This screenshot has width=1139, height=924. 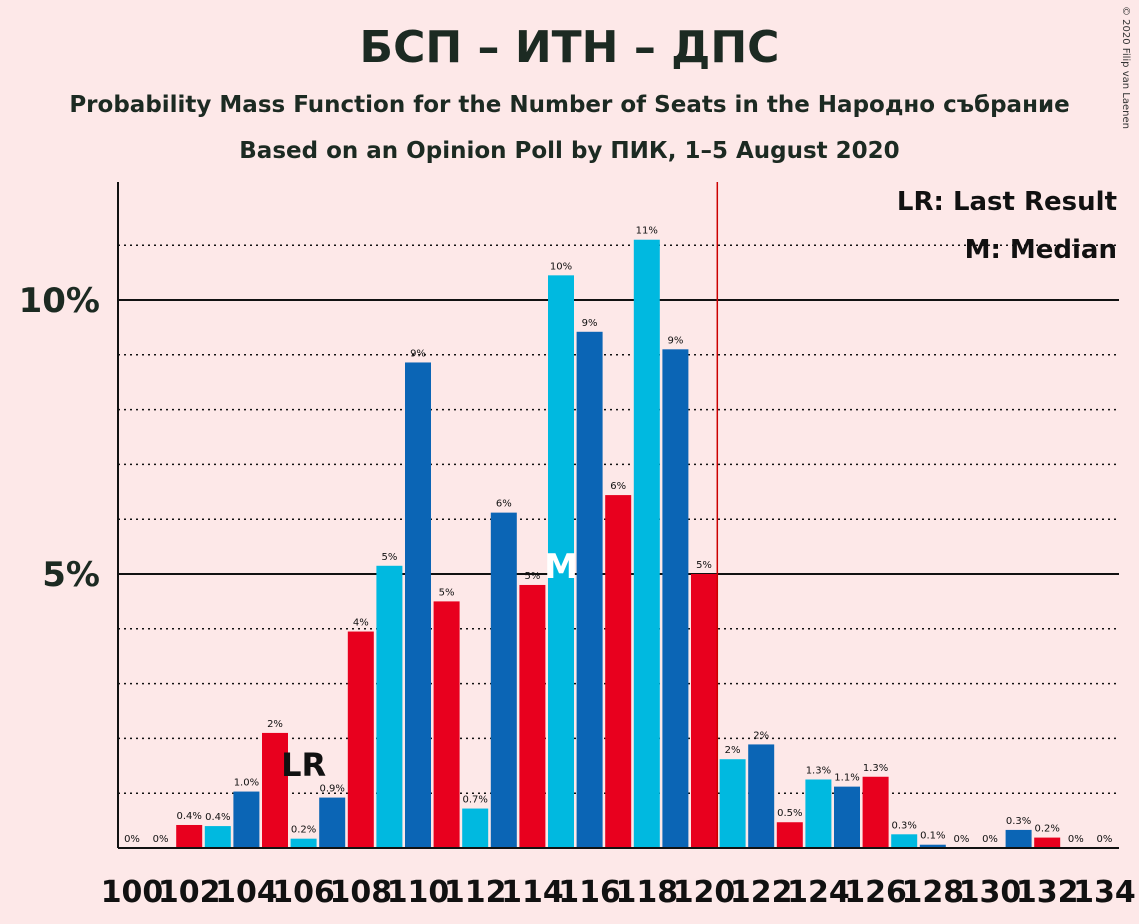 I want to click on value-label-124: 1.3%, so click(x=818, y=771).